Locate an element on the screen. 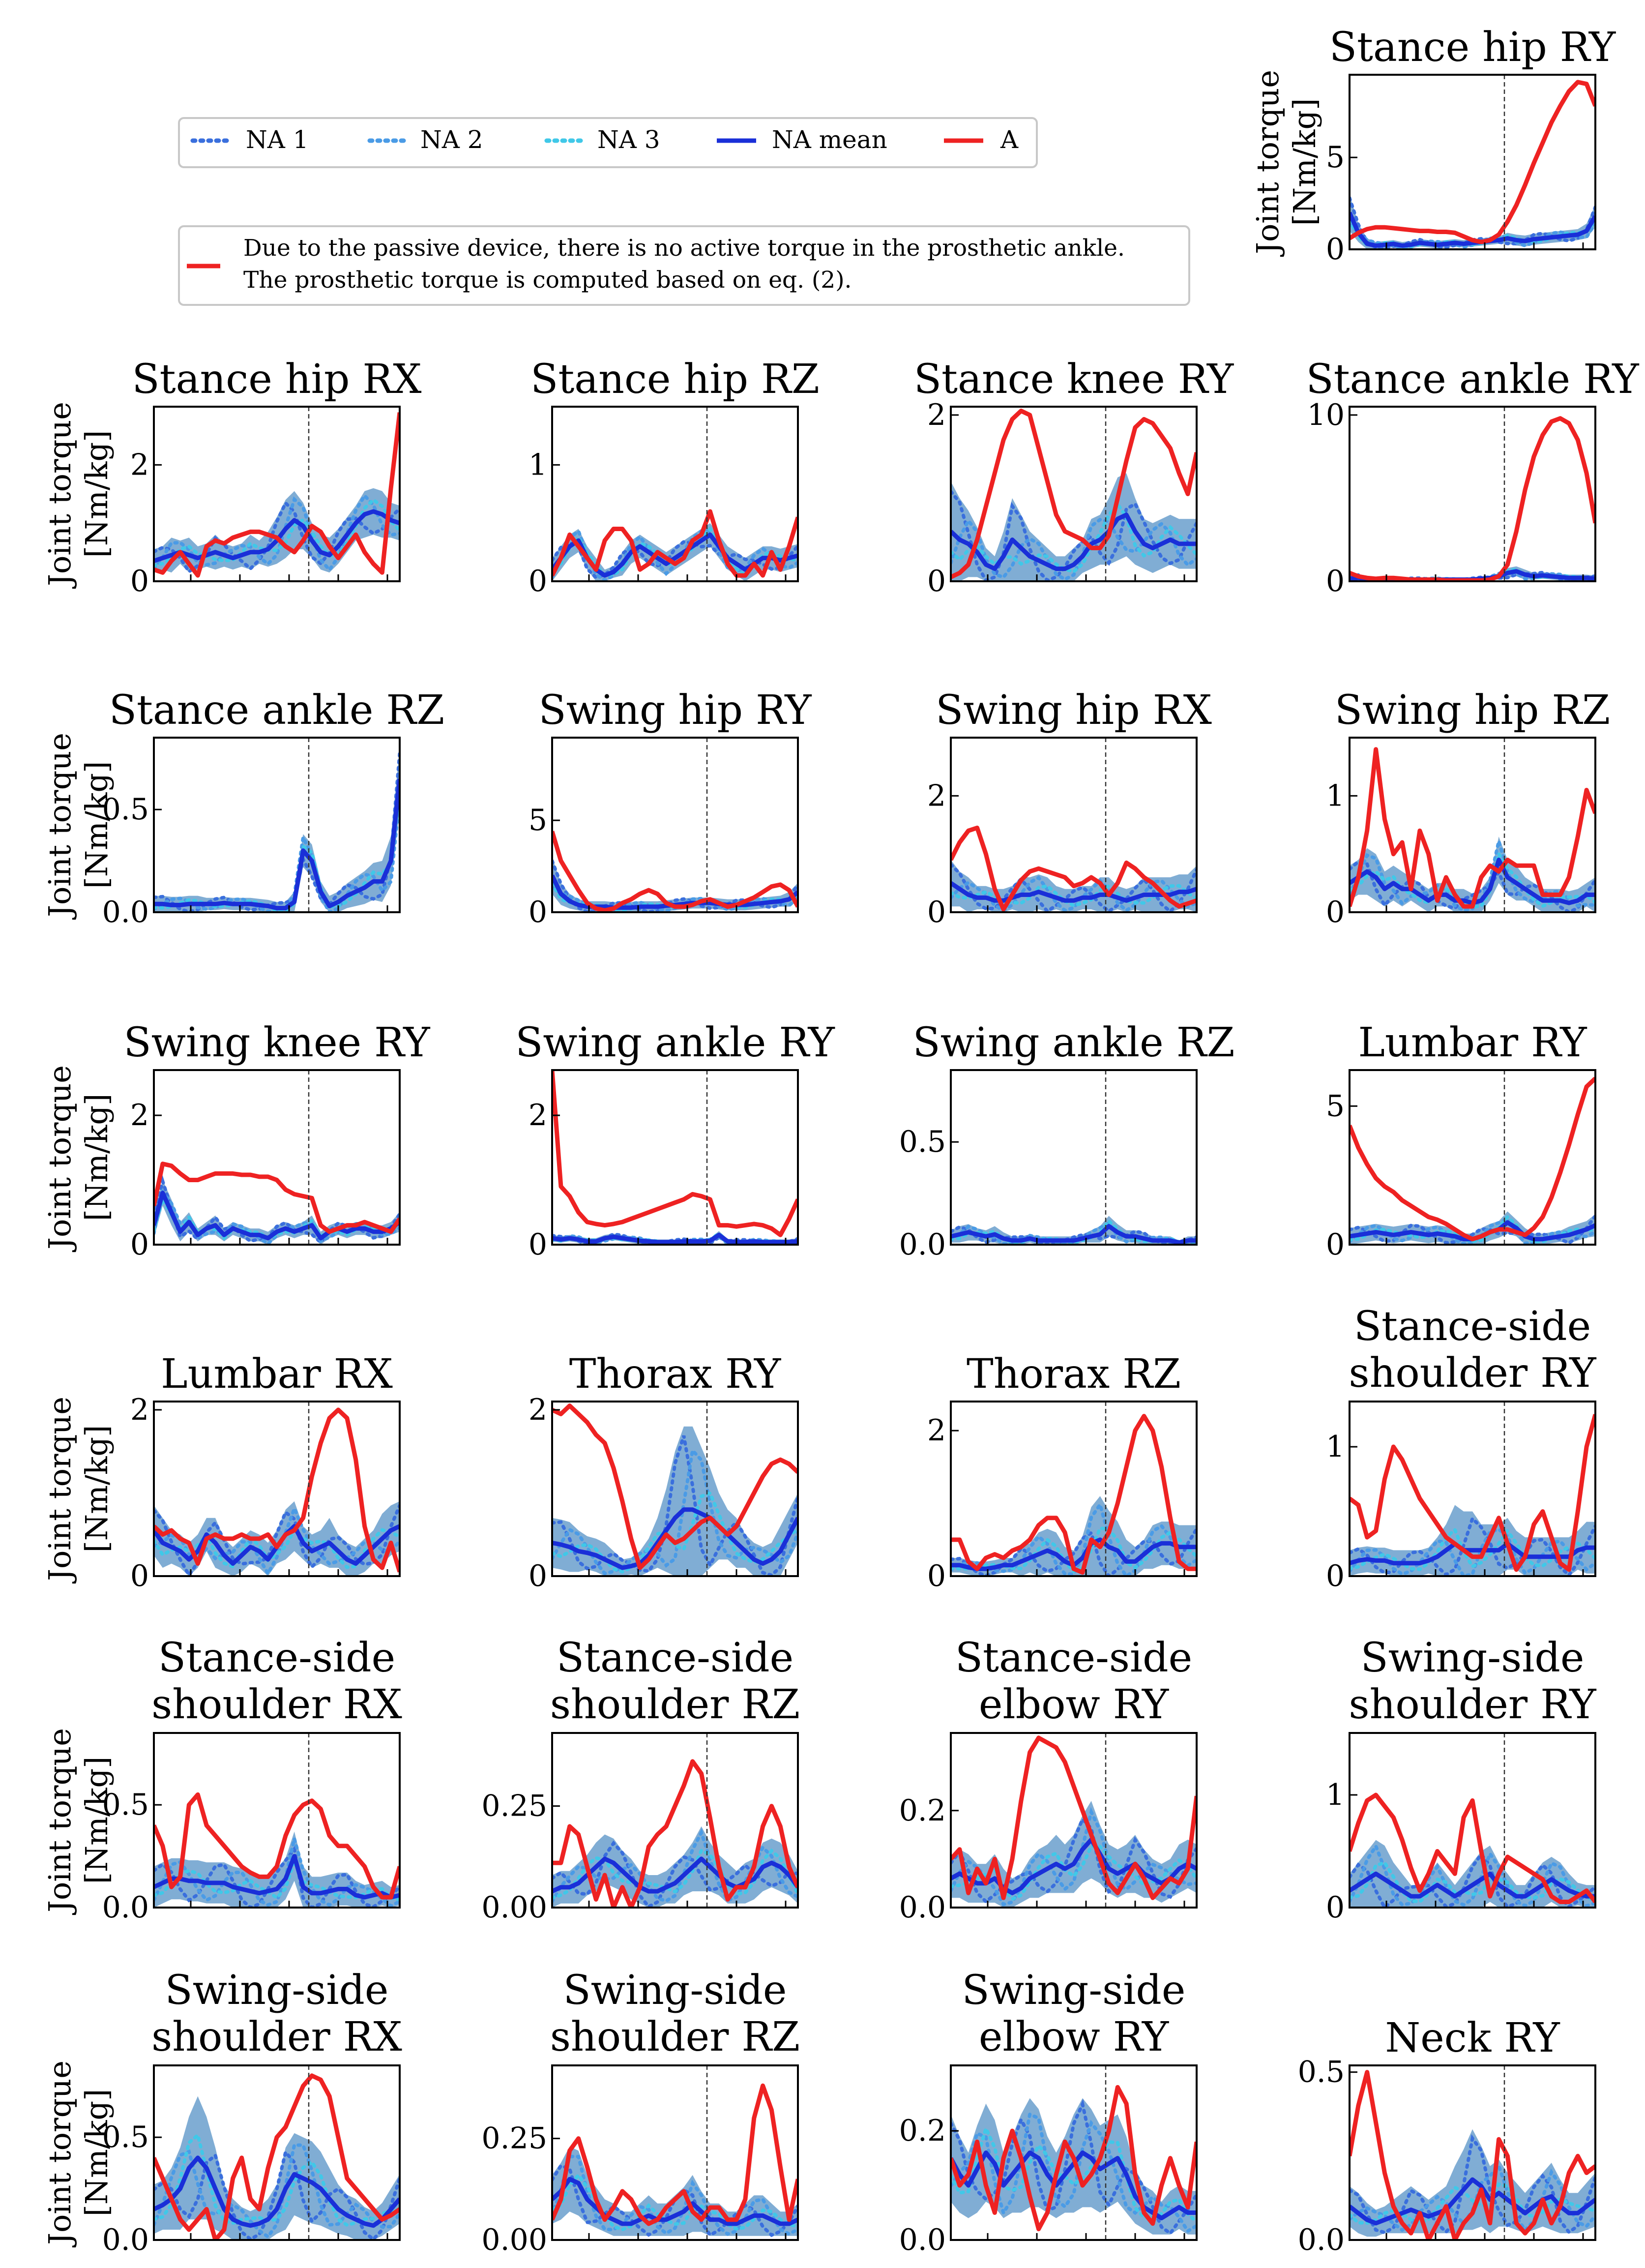 Image resolution: width=1645 pixels, height=2268 pixels. panel-title: Swing knee RY is located at coordinates (277, 1042).